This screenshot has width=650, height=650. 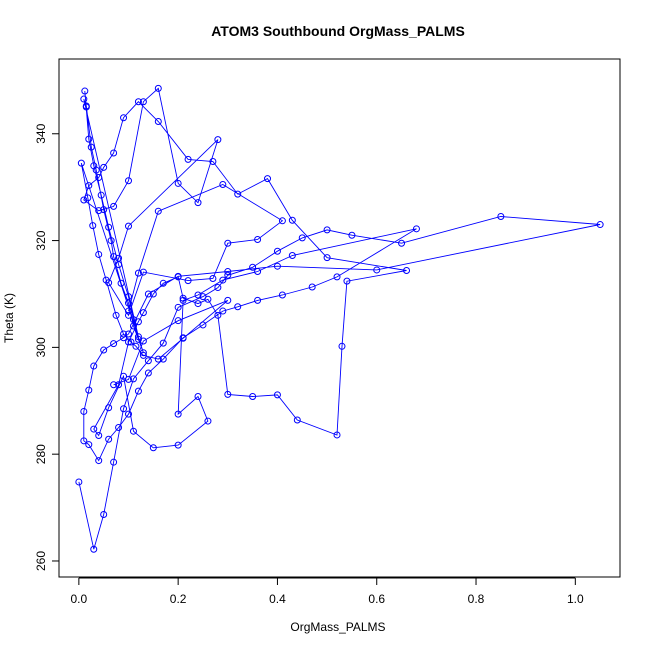 I want to click on x-tick-label: 0.4, so click(x=277, y=599).